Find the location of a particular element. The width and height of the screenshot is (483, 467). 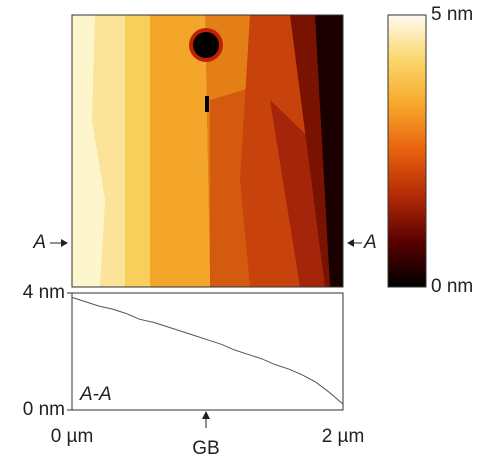

y-tick-label: 0 nm is located at coordinates (44, 409).